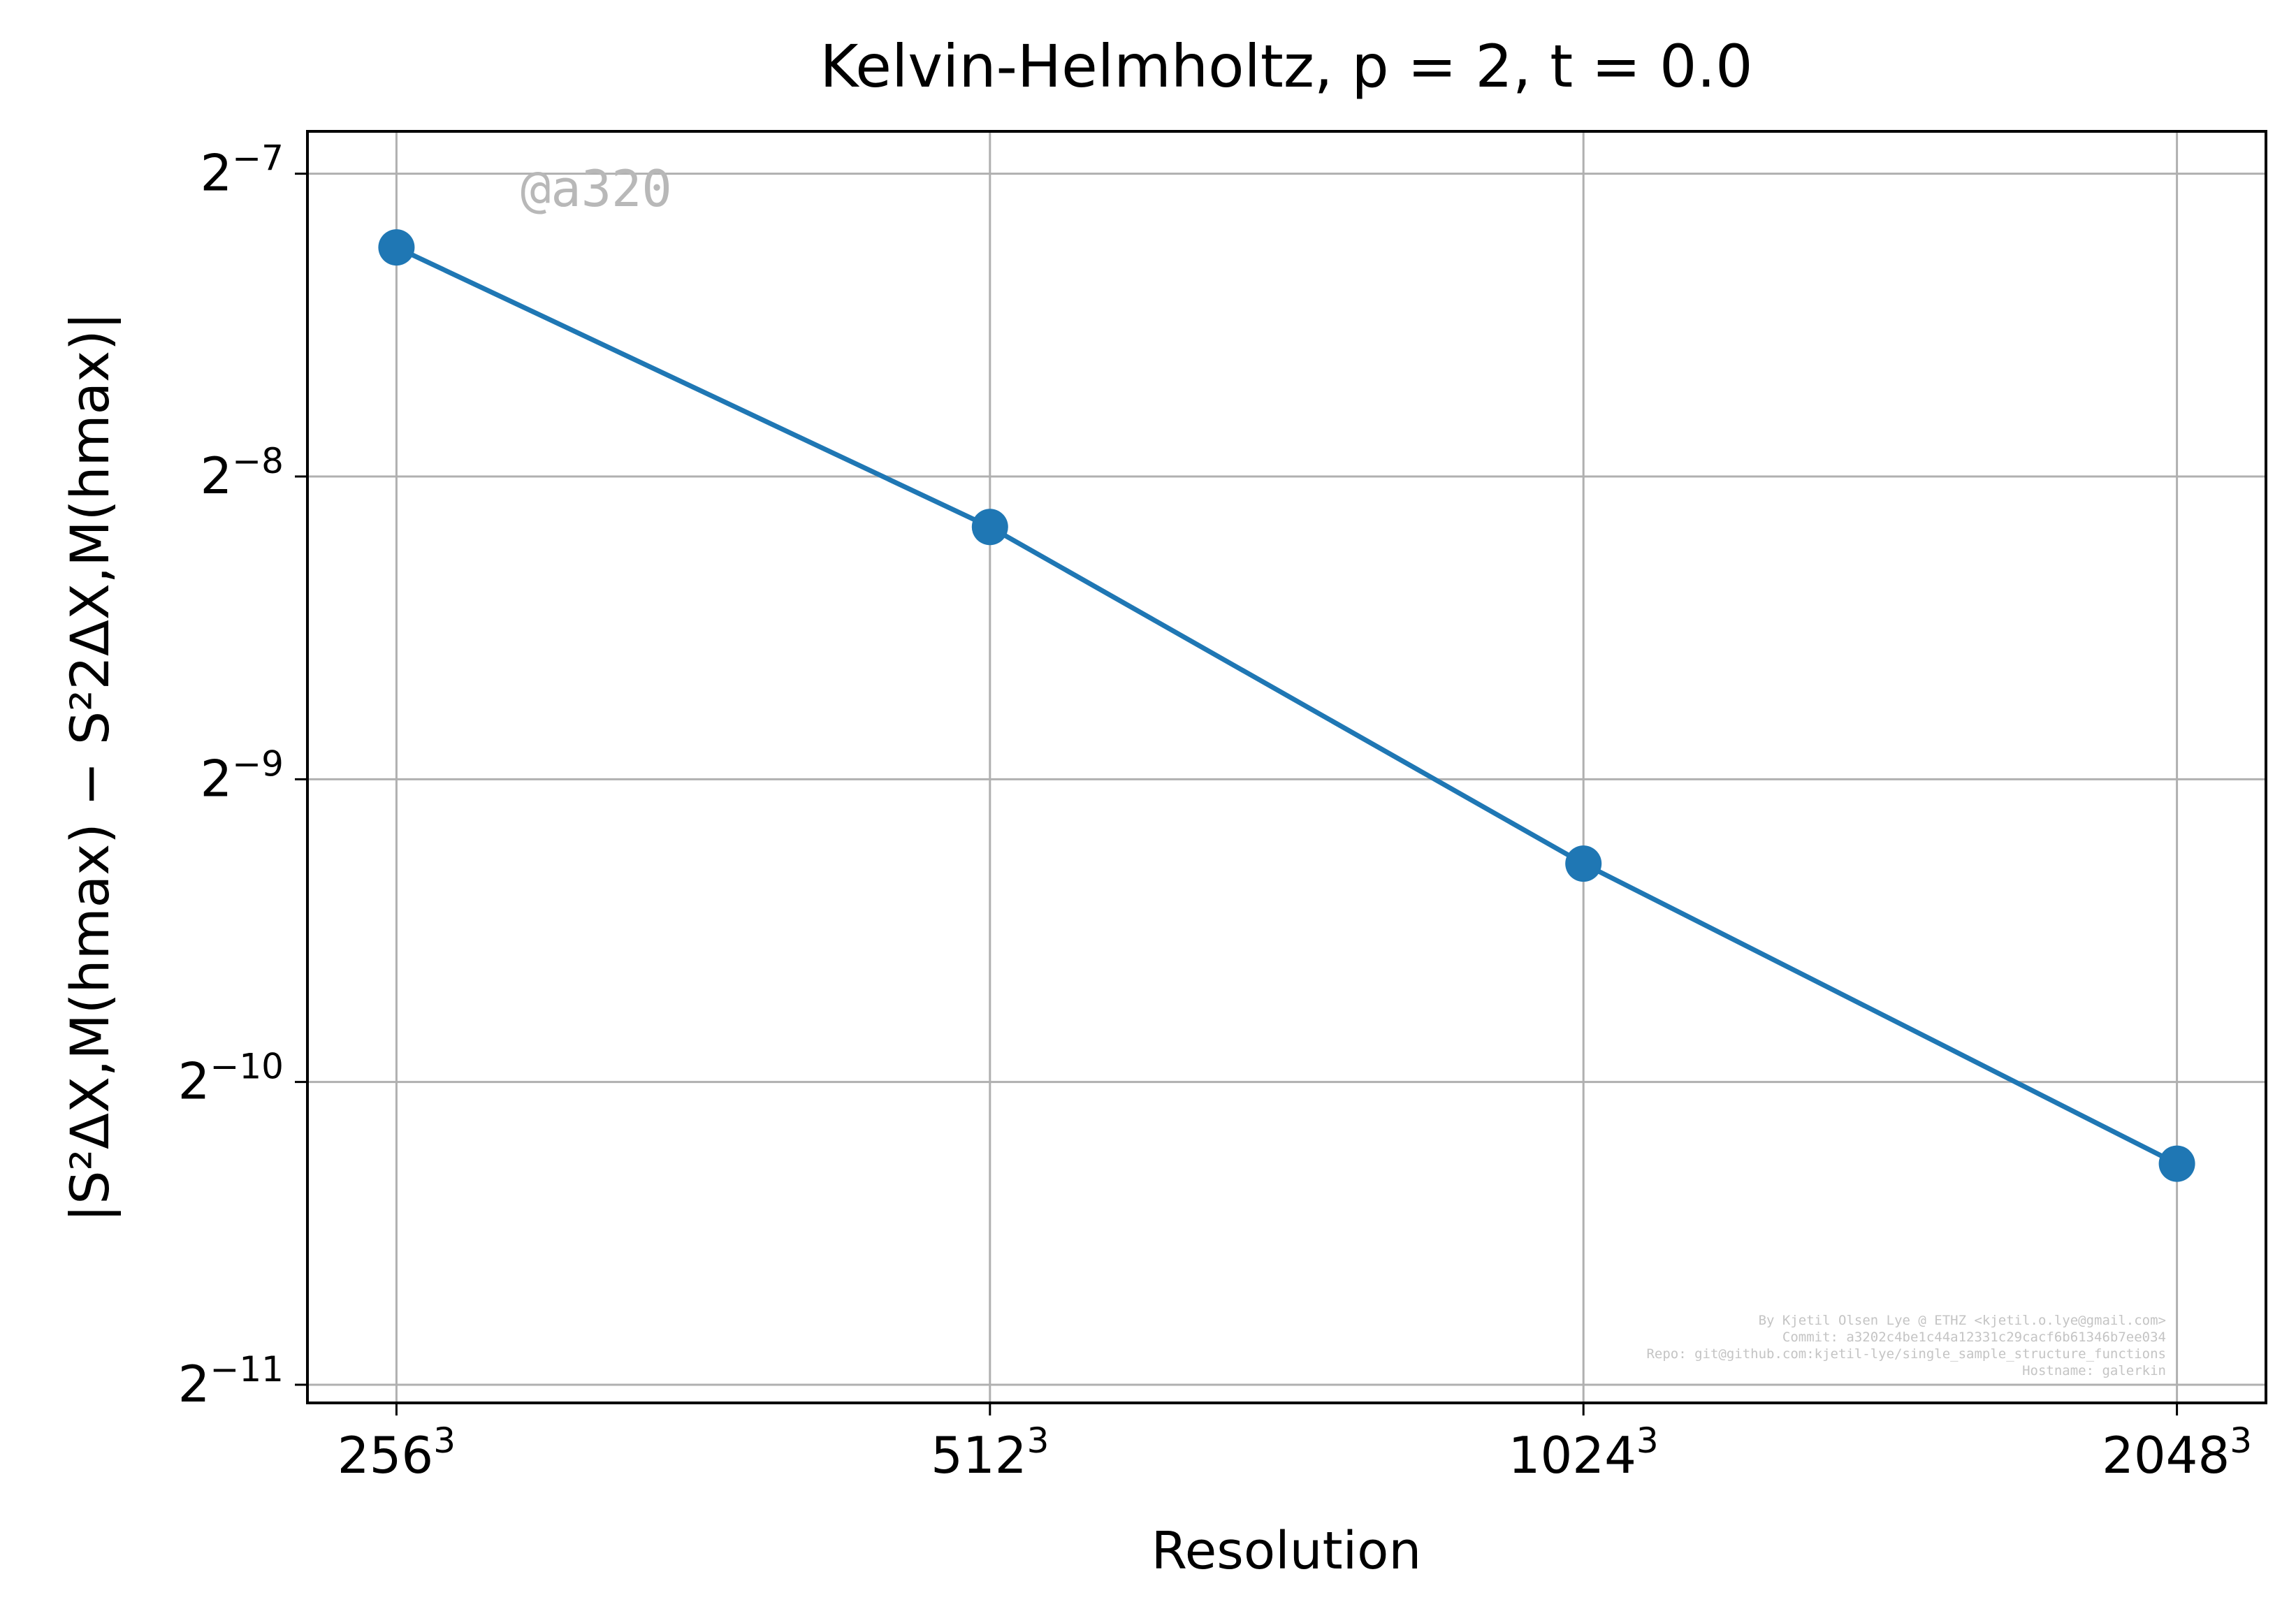  I want to click on x-axis-label: Resolution, so click(1286, 1551).